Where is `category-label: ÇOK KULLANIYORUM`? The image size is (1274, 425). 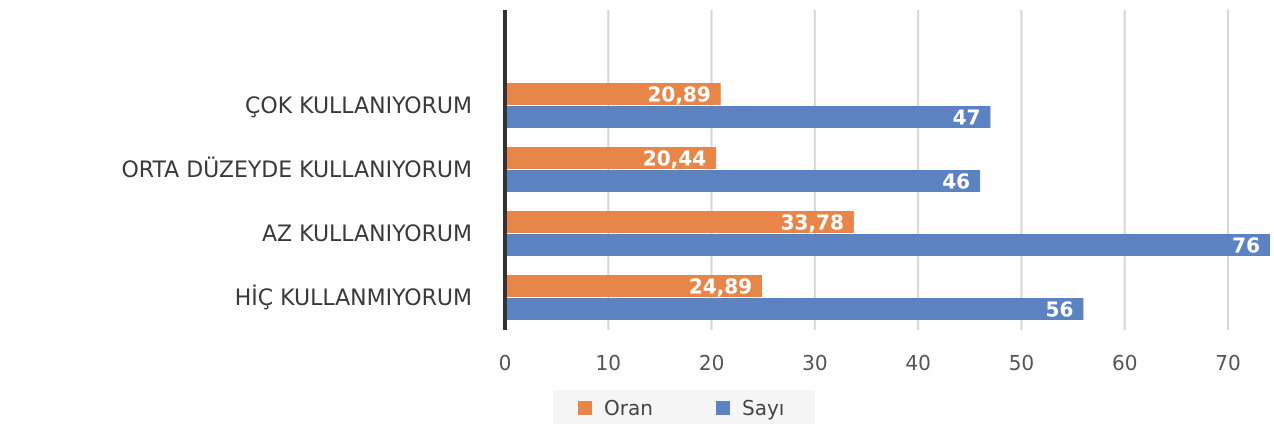
category-label: ÇOK KULLANIYORUM is located at coordinates (358, 106).